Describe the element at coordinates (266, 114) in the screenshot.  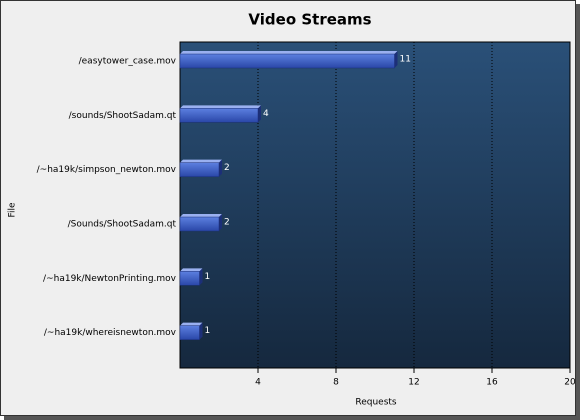
I see `data-label: 4` at that location.